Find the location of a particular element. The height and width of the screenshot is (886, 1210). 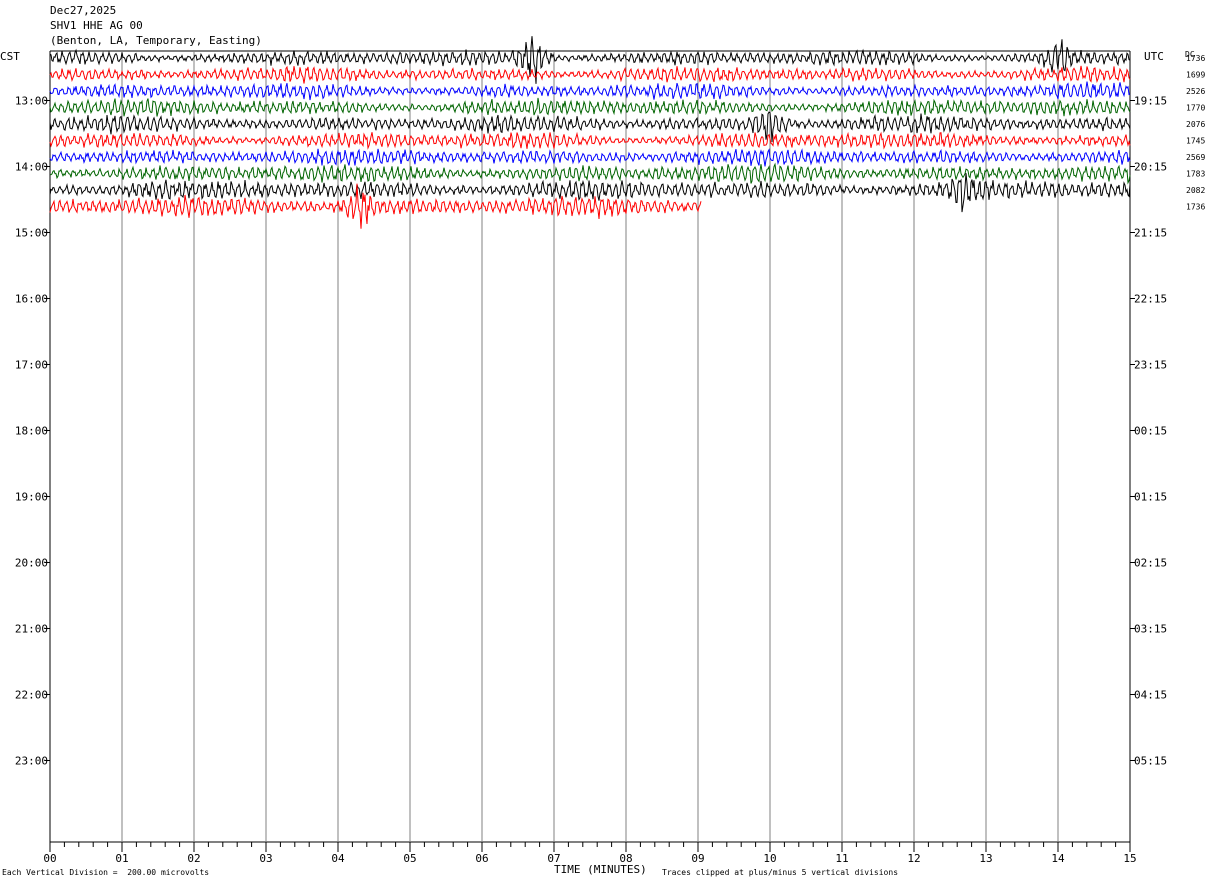

x-tick-label: 14 is located at coordinates (1058, 858).